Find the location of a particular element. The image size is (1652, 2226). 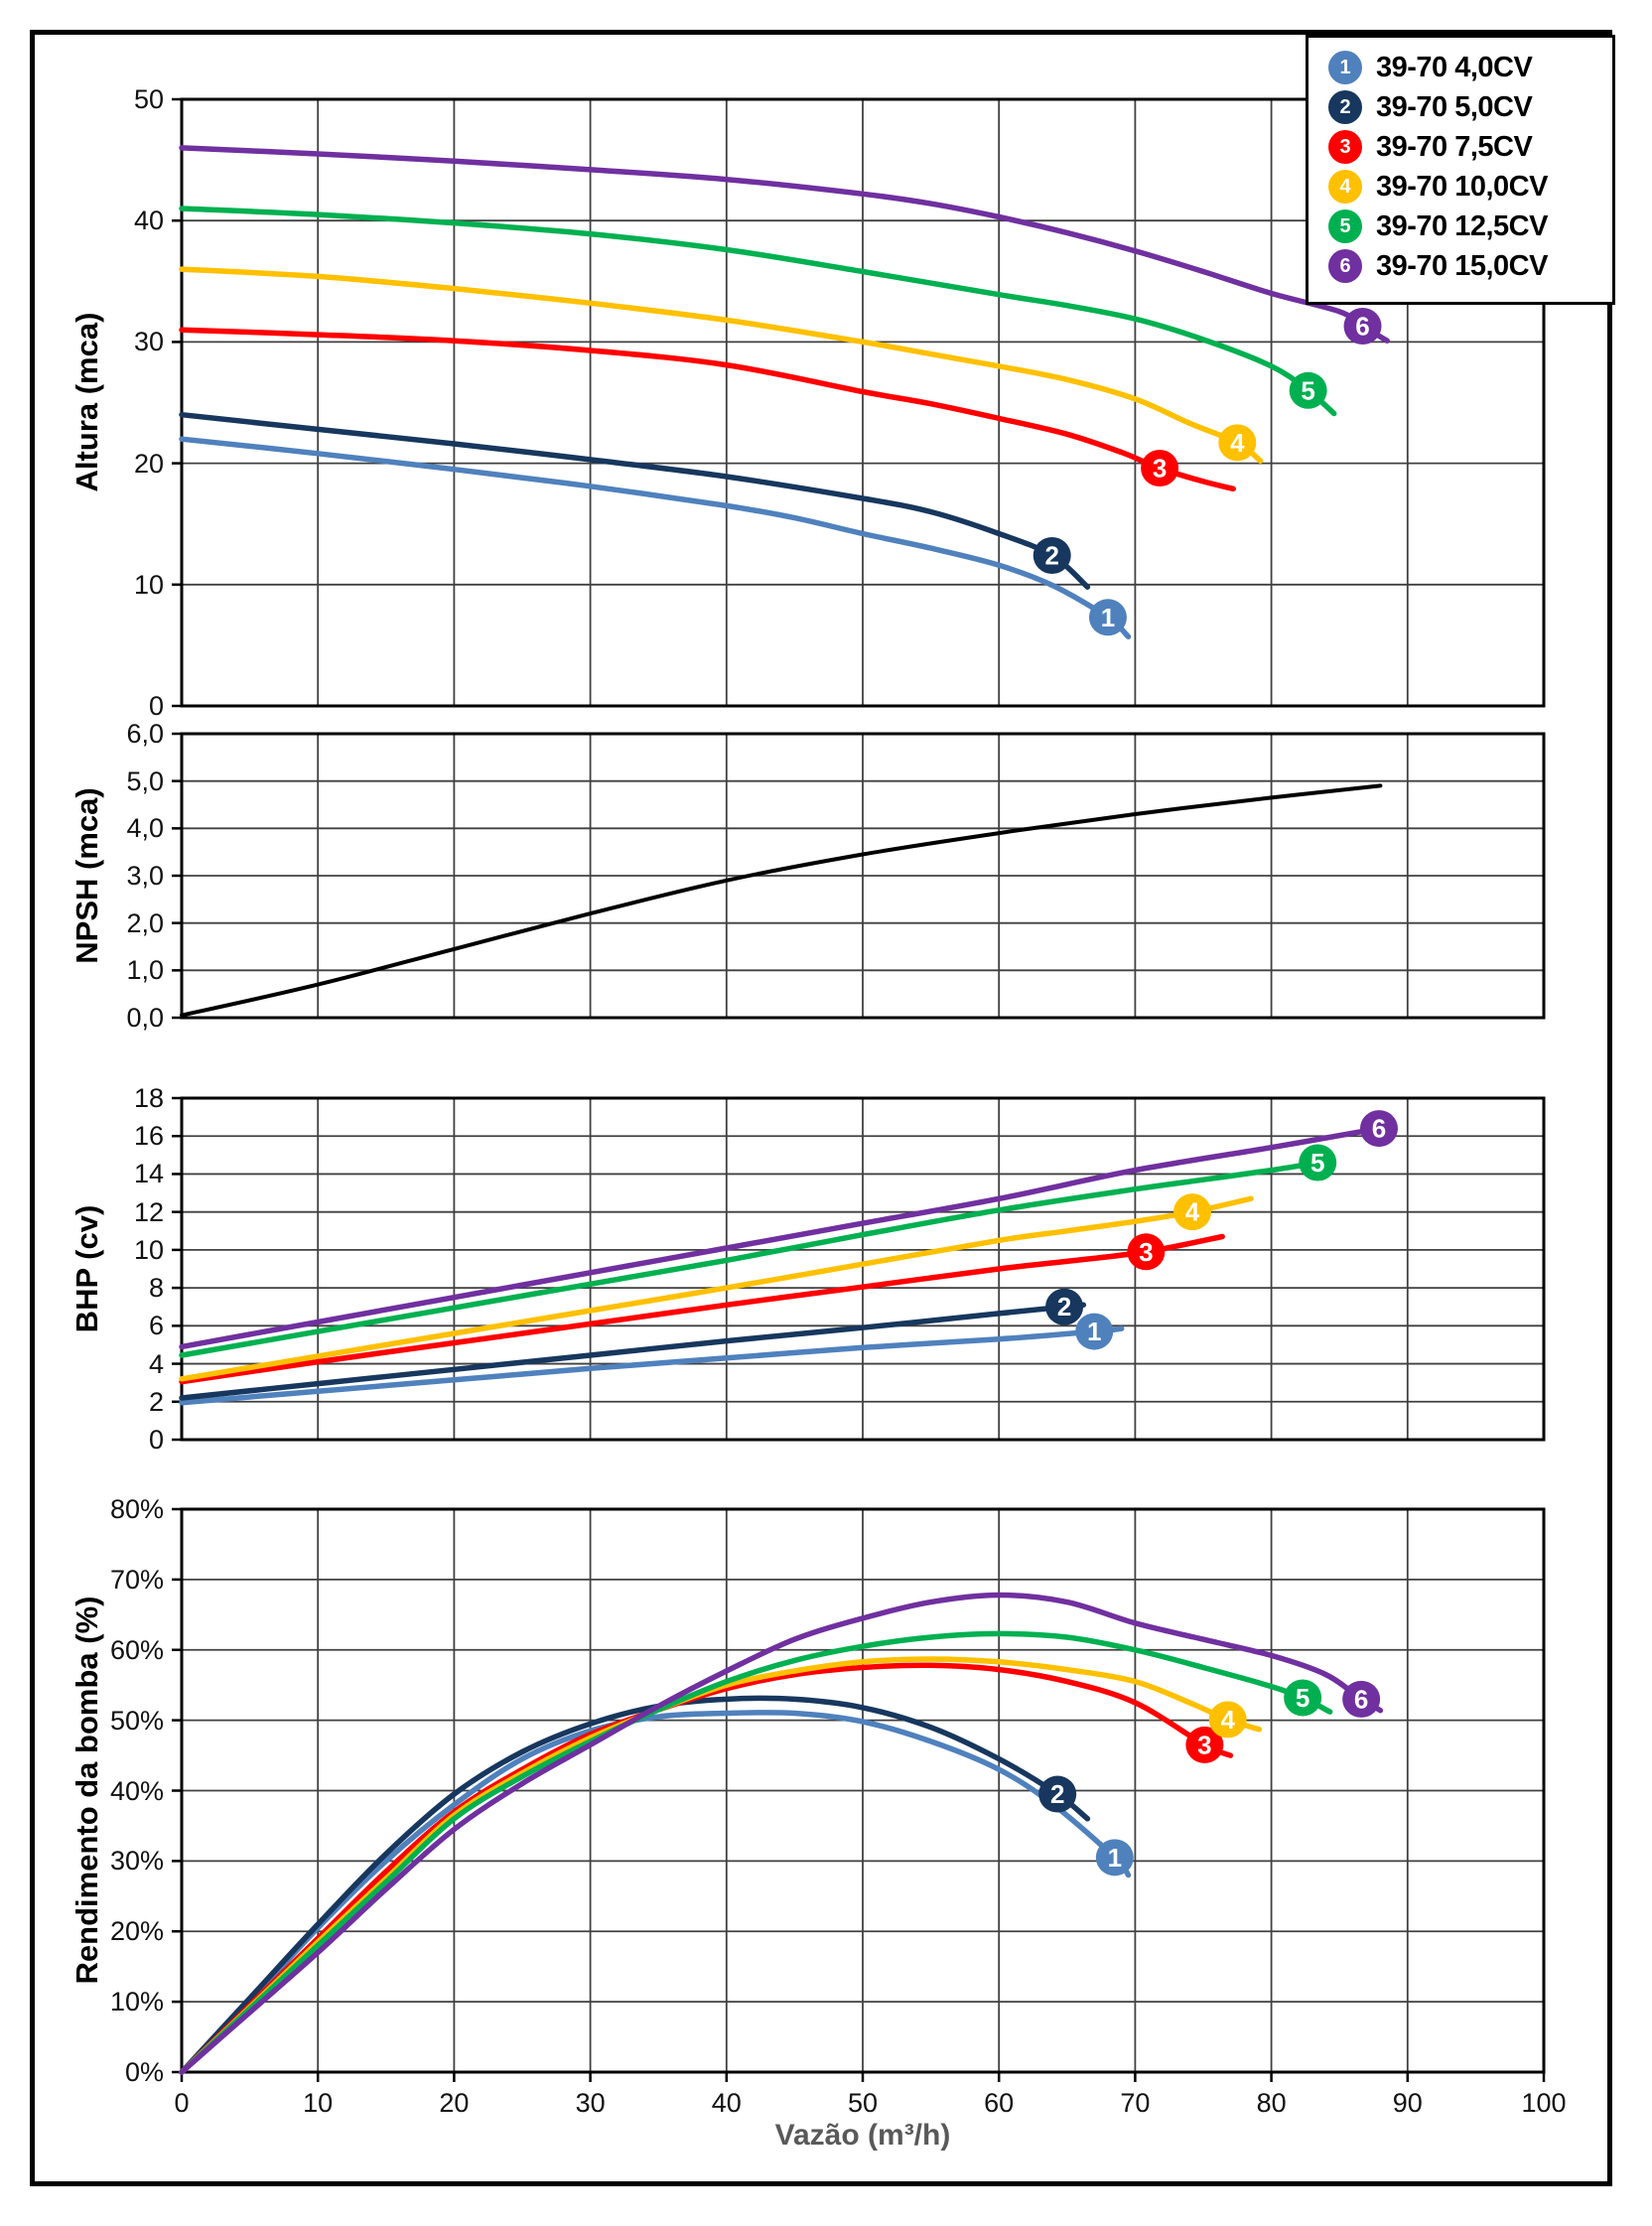

marker-rendimento-2: 2 is located at coordinates (1057, 1794).